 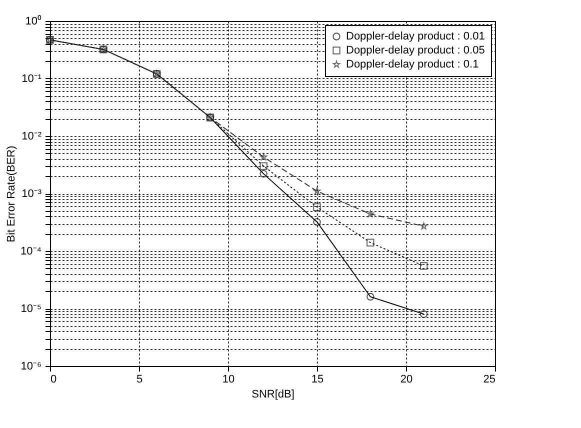 What do you see at coordinates (412, 64) in the screenshot?
I see `legend-label: Doppler-delay product : 0.1` at bounding box center [412, 64].